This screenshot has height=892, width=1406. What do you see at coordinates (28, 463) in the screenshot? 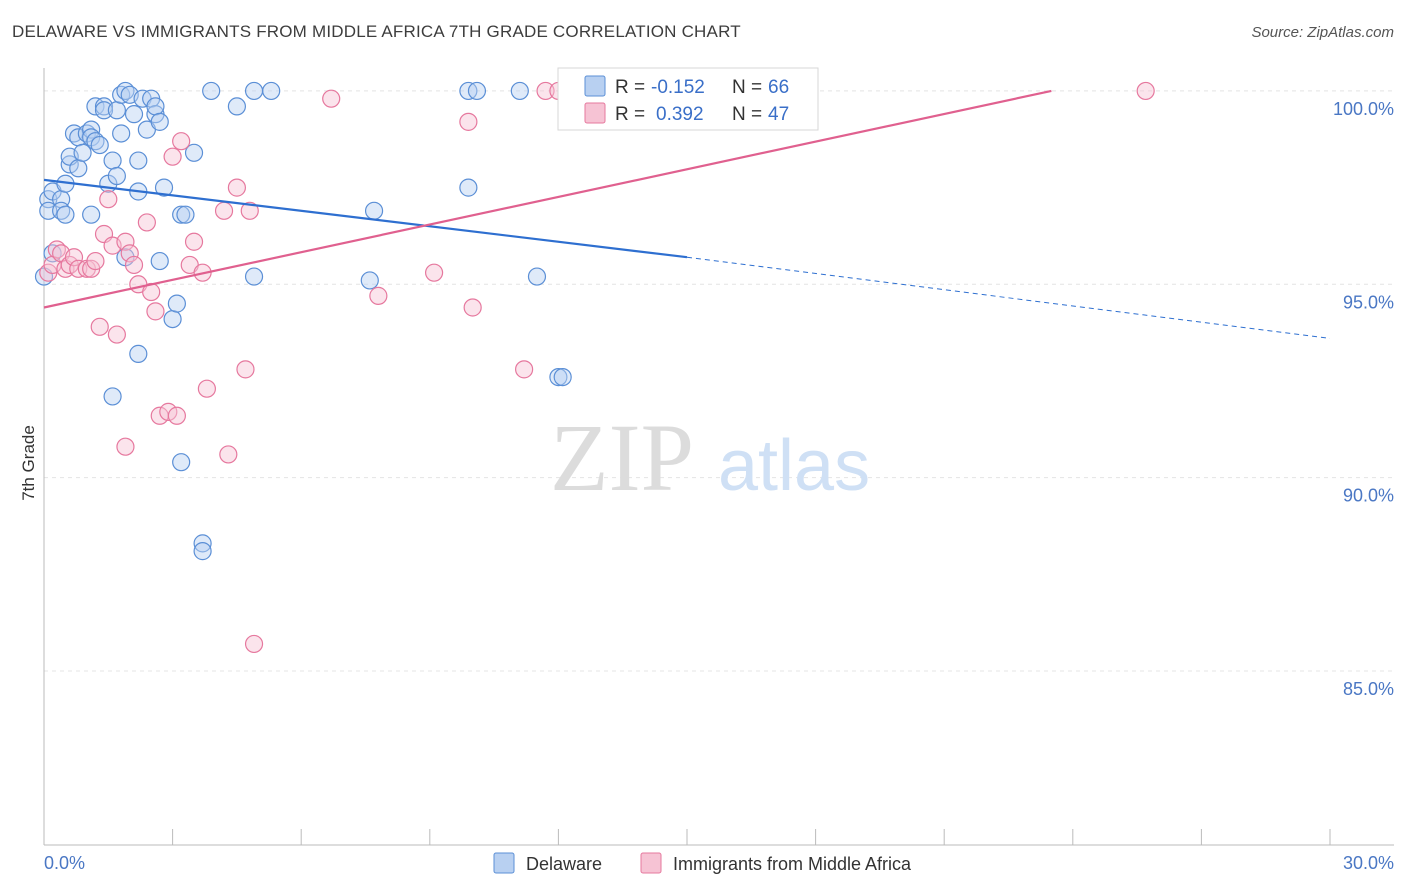
I see `y-axis-label: 7th Grade` at bounding box center [28, 463].